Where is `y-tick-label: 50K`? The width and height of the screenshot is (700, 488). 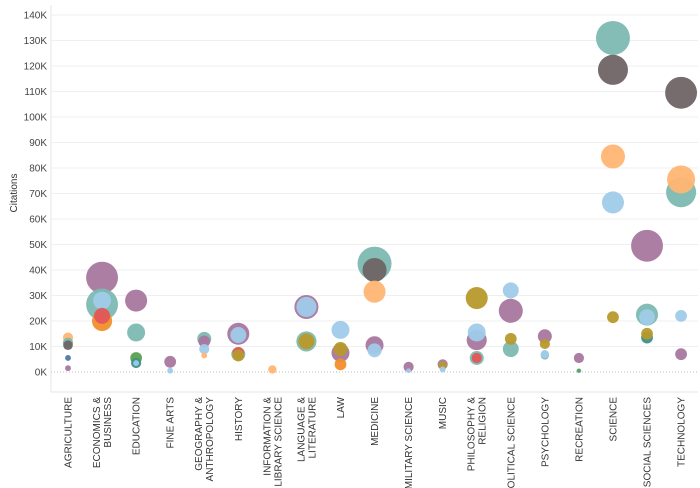 y-tick-label: 50K is located at coordinates (38, 245).